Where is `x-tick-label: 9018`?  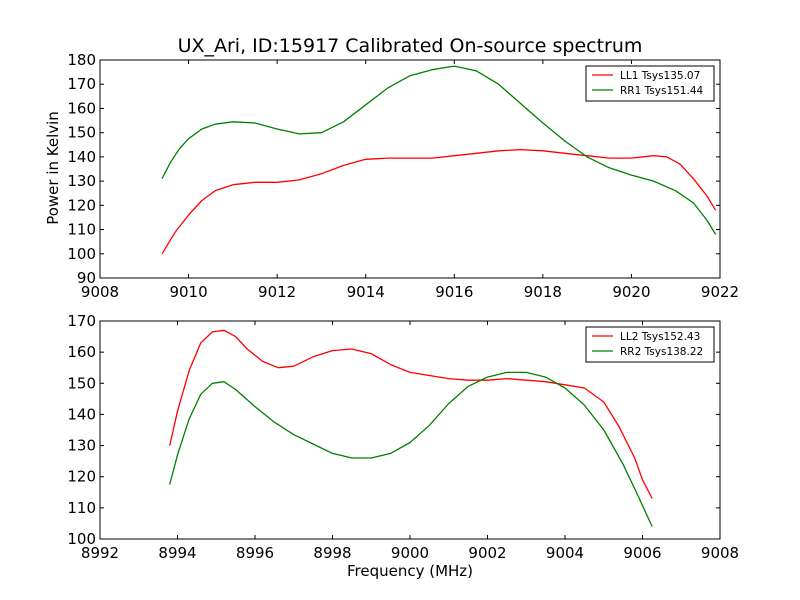 x-tick-label: 9018 is located at coordinates (543, 292).